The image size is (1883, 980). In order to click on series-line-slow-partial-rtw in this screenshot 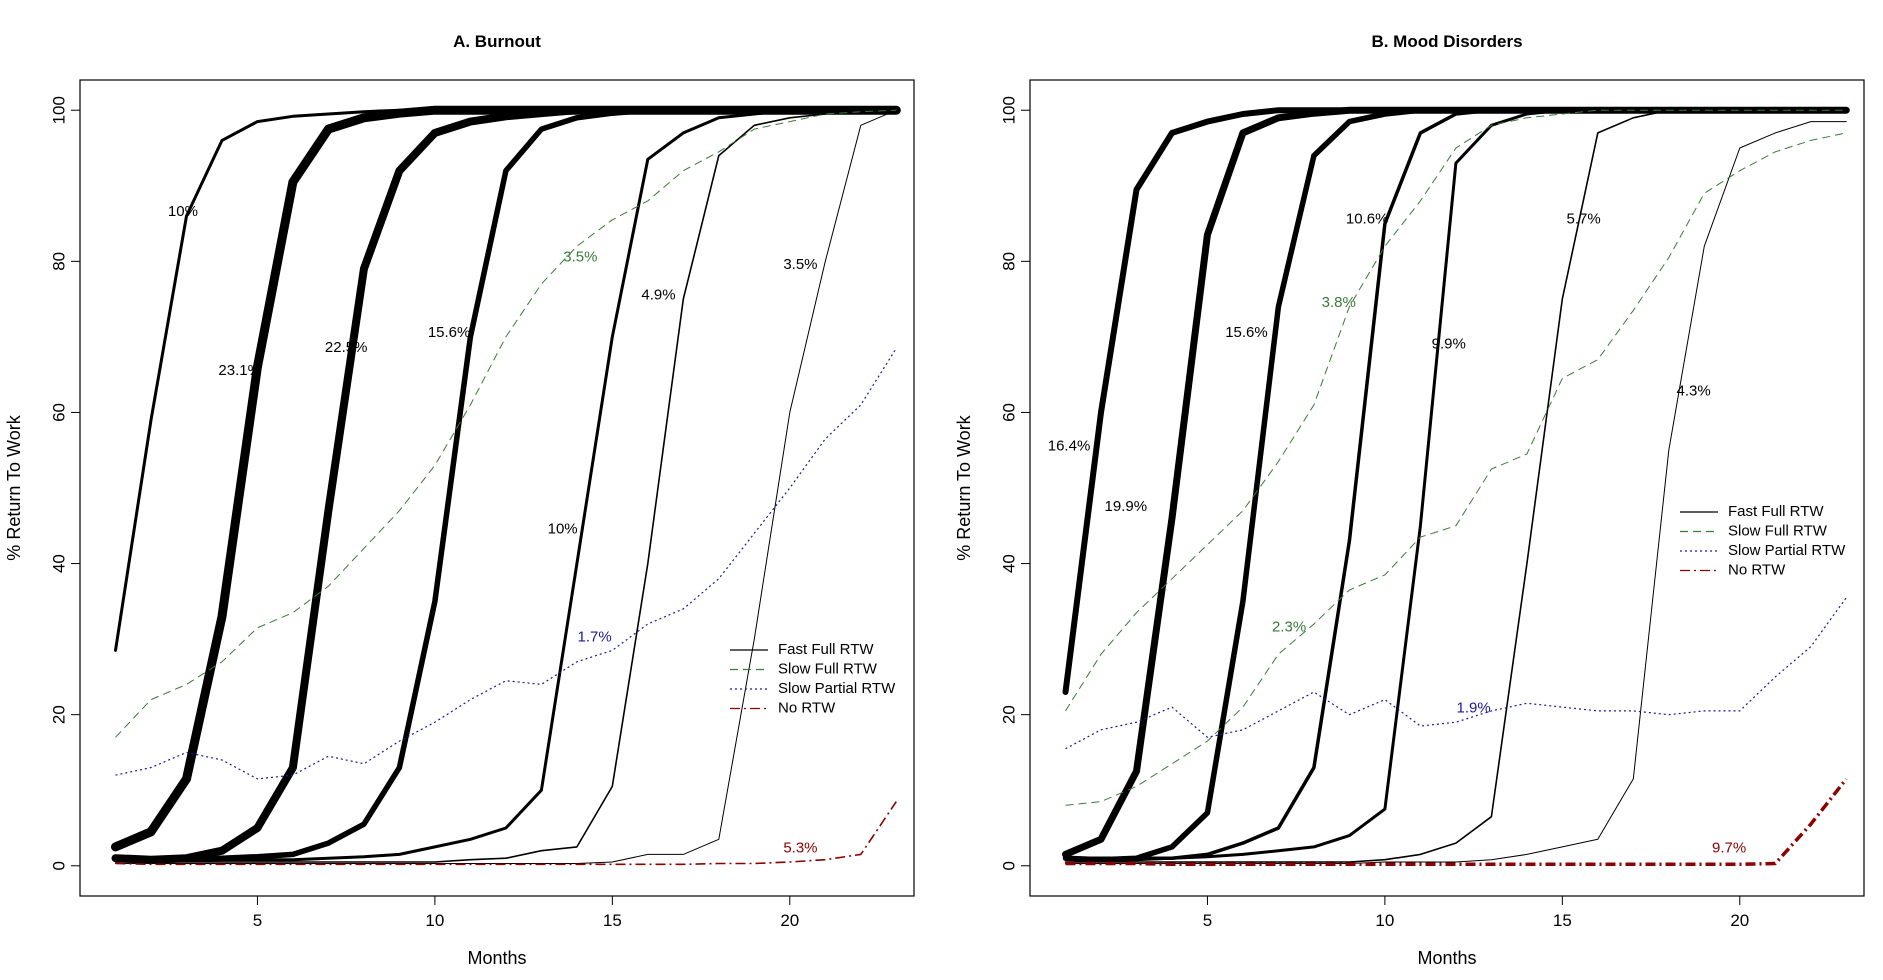, I will do `click(1456, 673)`.